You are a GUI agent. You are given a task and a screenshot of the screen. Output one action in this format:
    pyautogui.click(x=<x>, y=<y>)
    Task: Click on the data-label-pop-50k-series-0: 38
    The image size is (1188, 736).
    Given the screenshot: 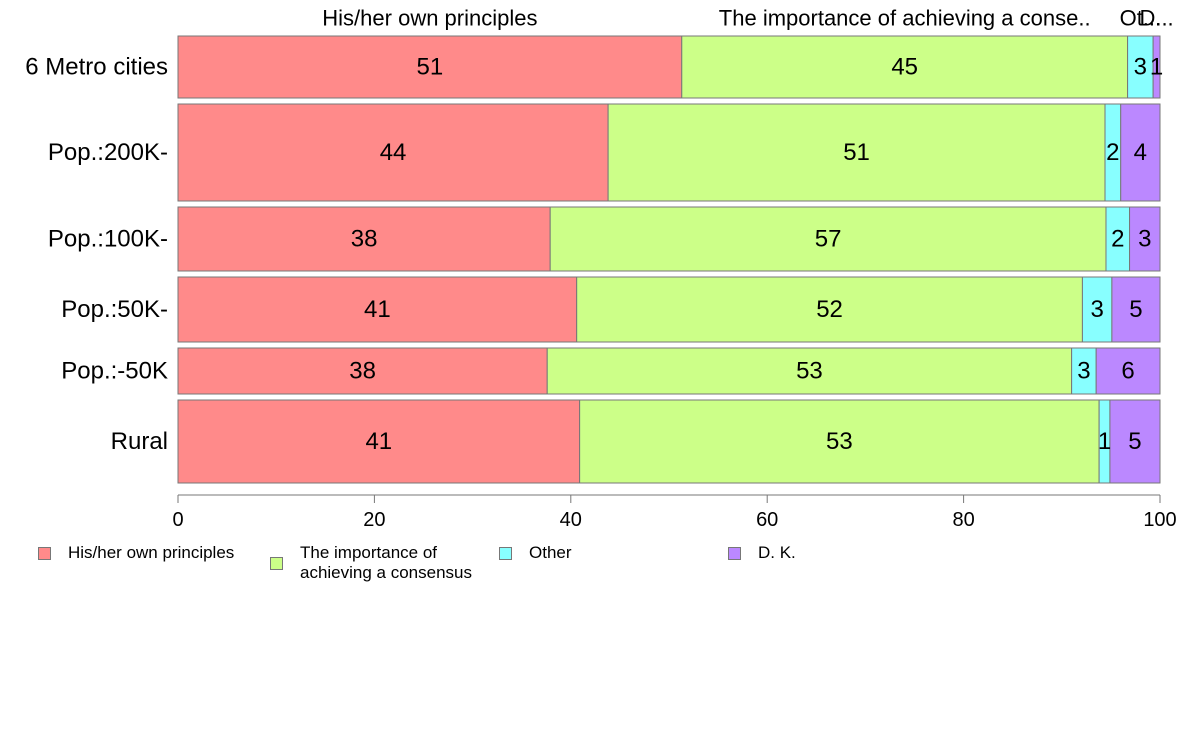 What is the action you would take?
    pyautogui.click(x=362, y=371)
    